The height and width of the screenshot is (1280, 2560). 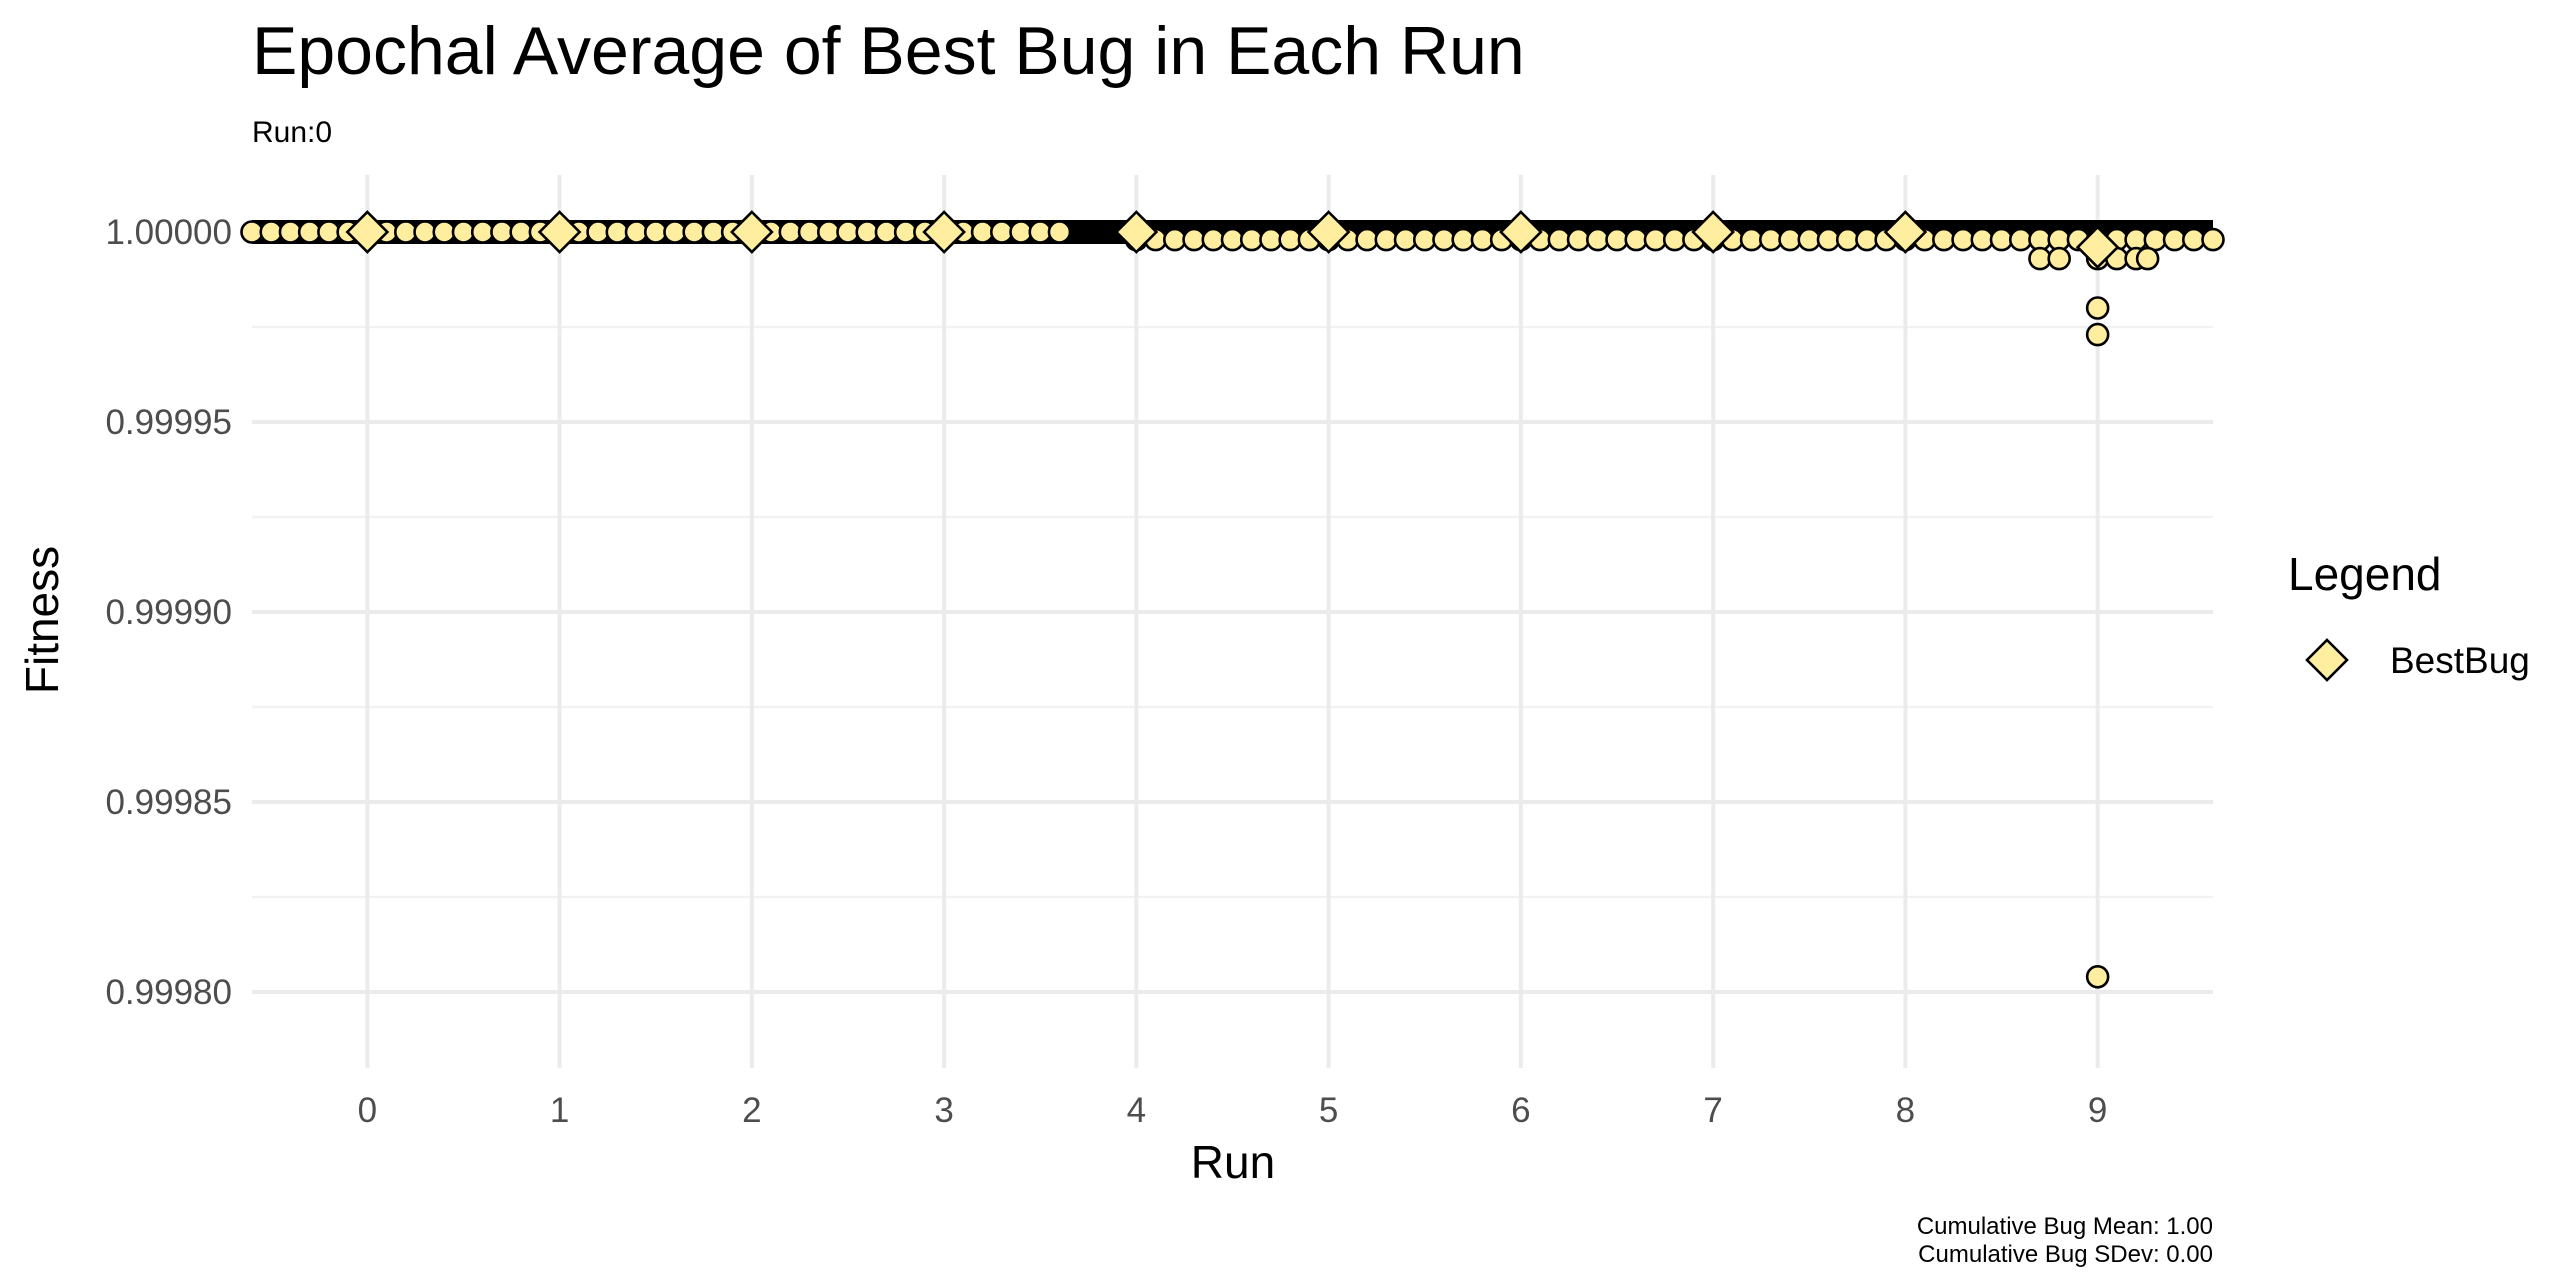 I want to click on caption-mean: Cumulative Bug Mean: 1.00, so click(x=2065, y=1226).